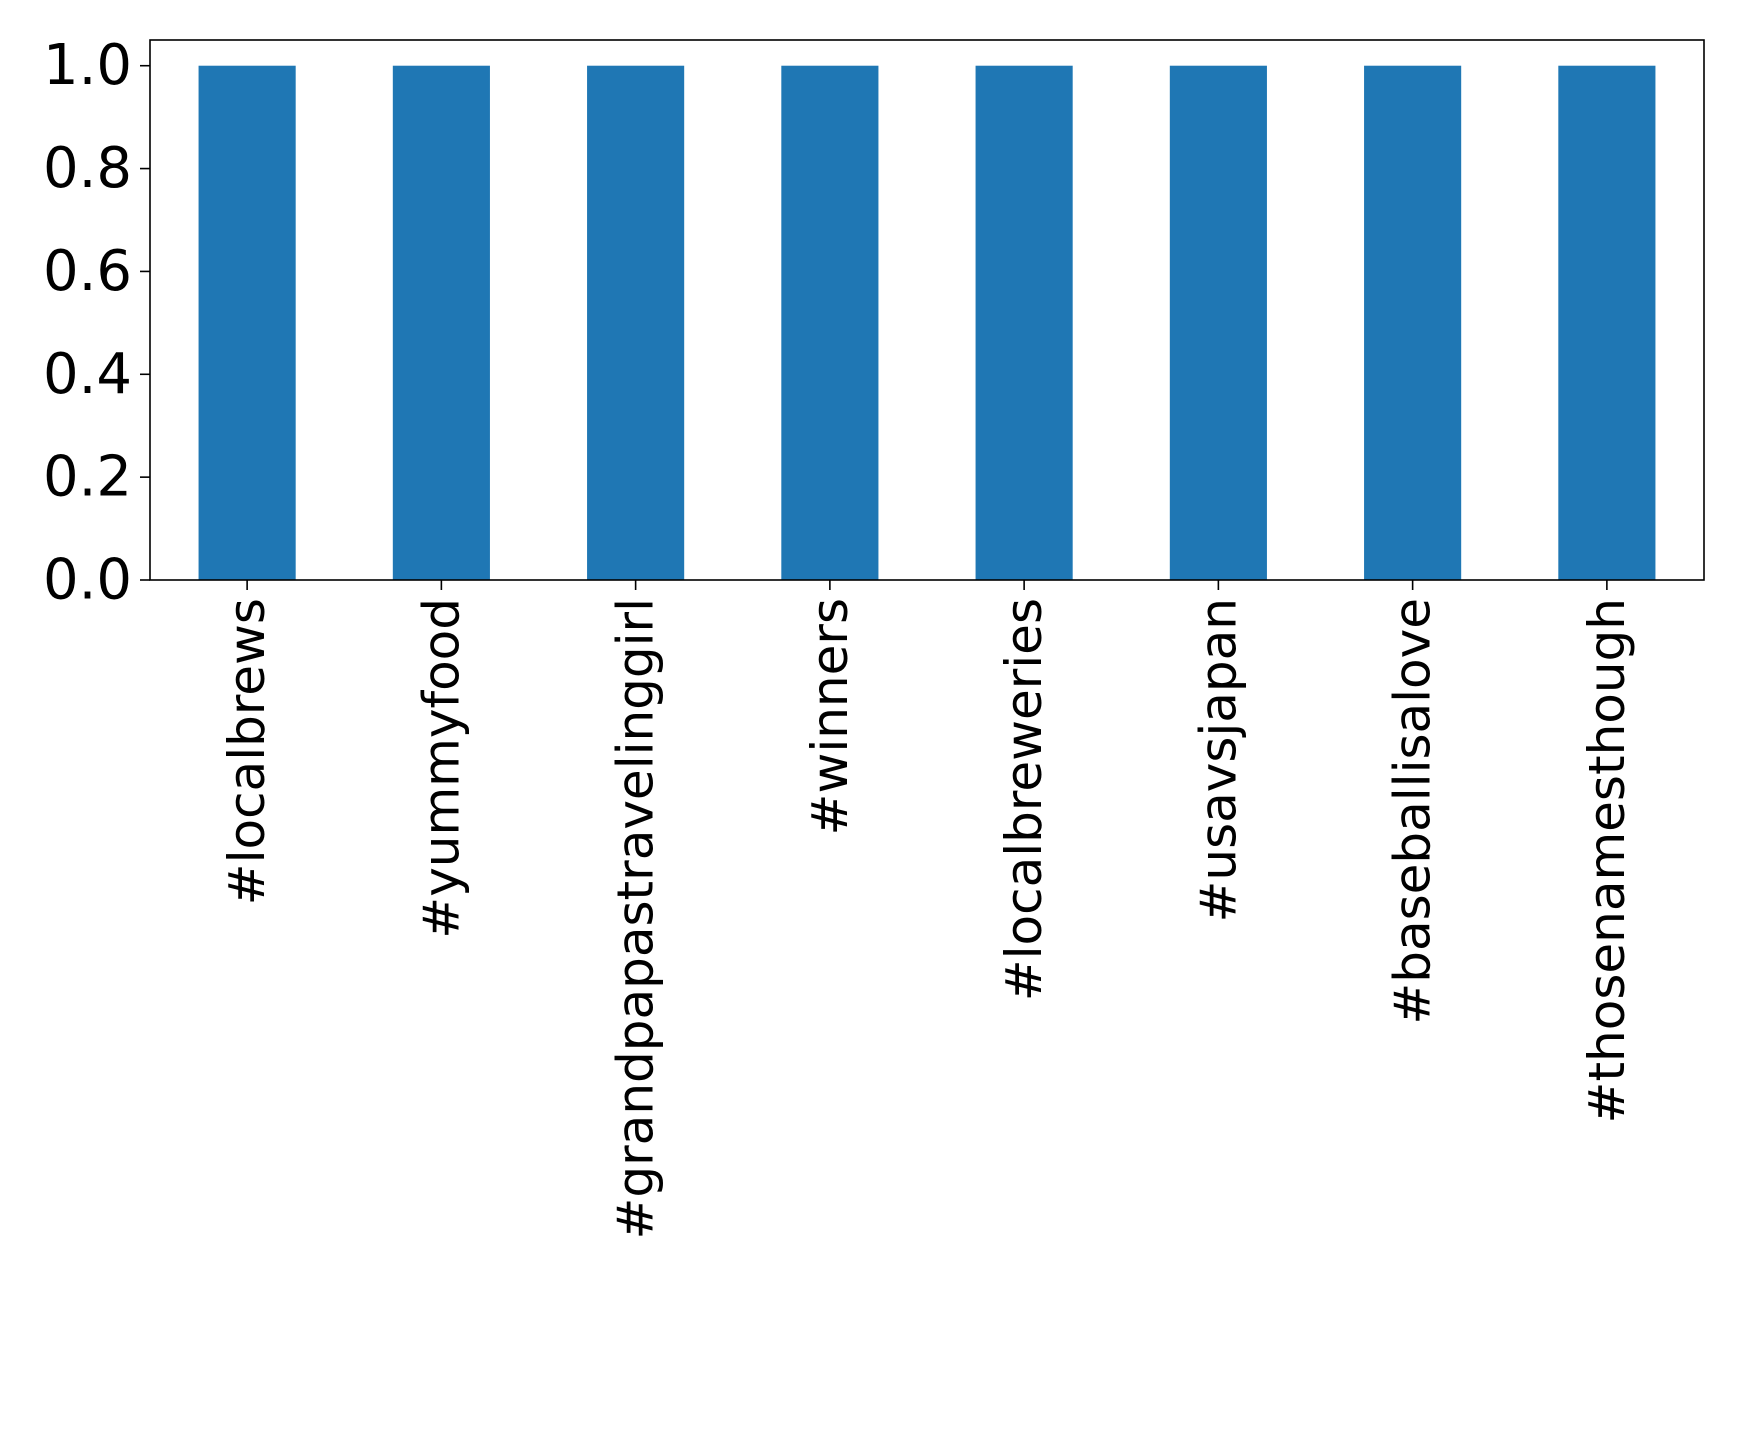 This screenshot has height=1435, width=1739. Describe the element at coordinates (247, 322) in the screenshot. I see `bar-localbrews` at that location.